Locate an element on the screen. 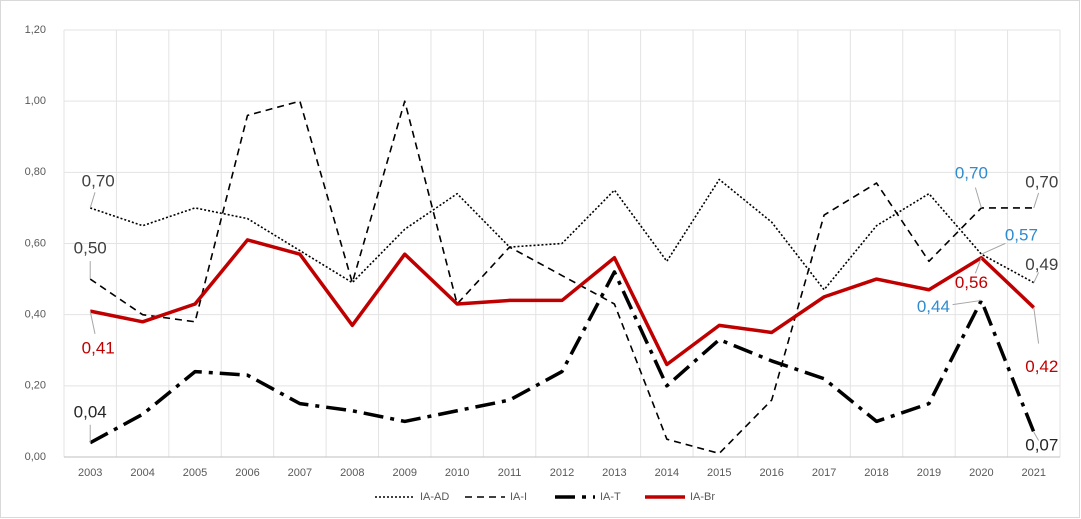 This screenshot has width=1081, height=519. x-tick-label: 2011 is located at coordinates (510, 473).